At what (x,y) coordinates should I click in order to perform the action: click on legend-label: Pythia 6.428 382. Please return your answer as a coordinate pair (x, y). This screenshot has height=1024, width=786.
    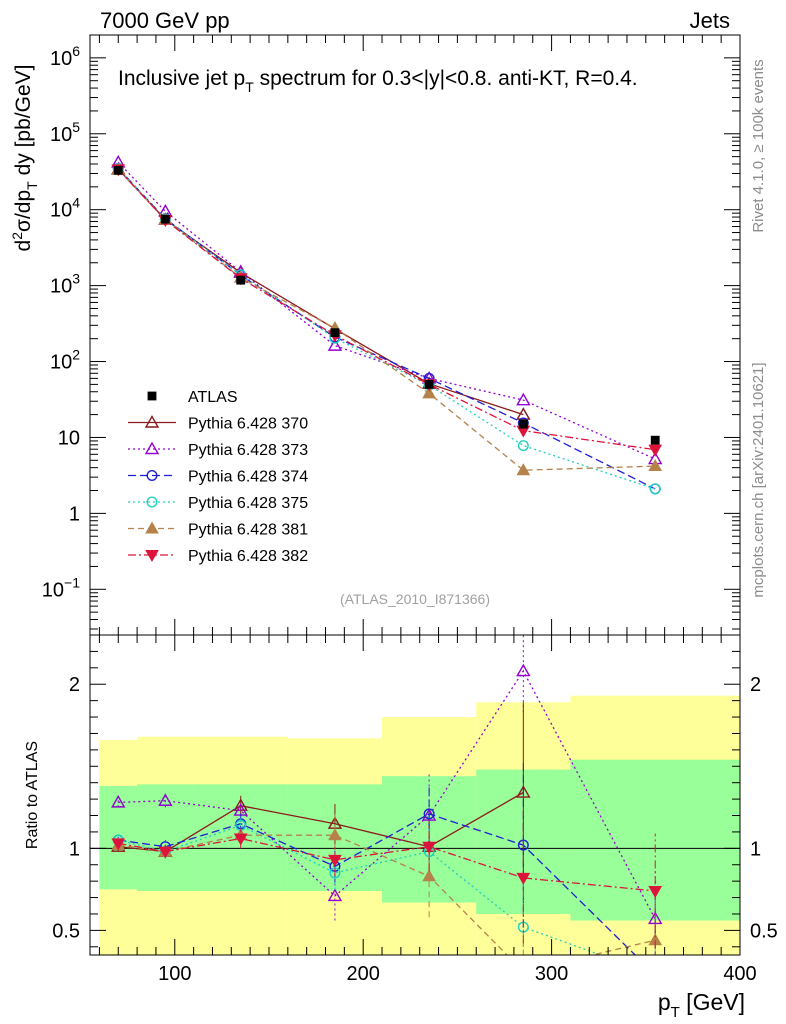
    Looking at the image, I should click on (248, 556).